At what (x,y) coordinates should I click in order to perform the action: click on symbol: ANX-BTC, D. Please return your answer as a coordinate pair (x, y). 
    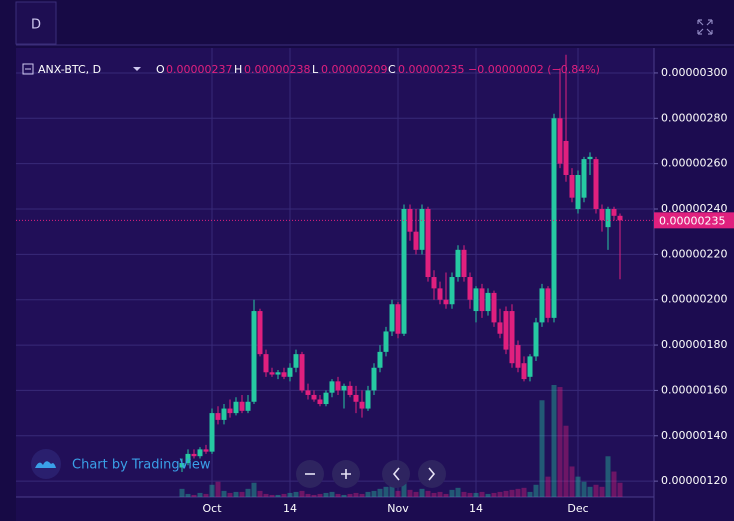
    Looking at the image, I should click on (69, 69).